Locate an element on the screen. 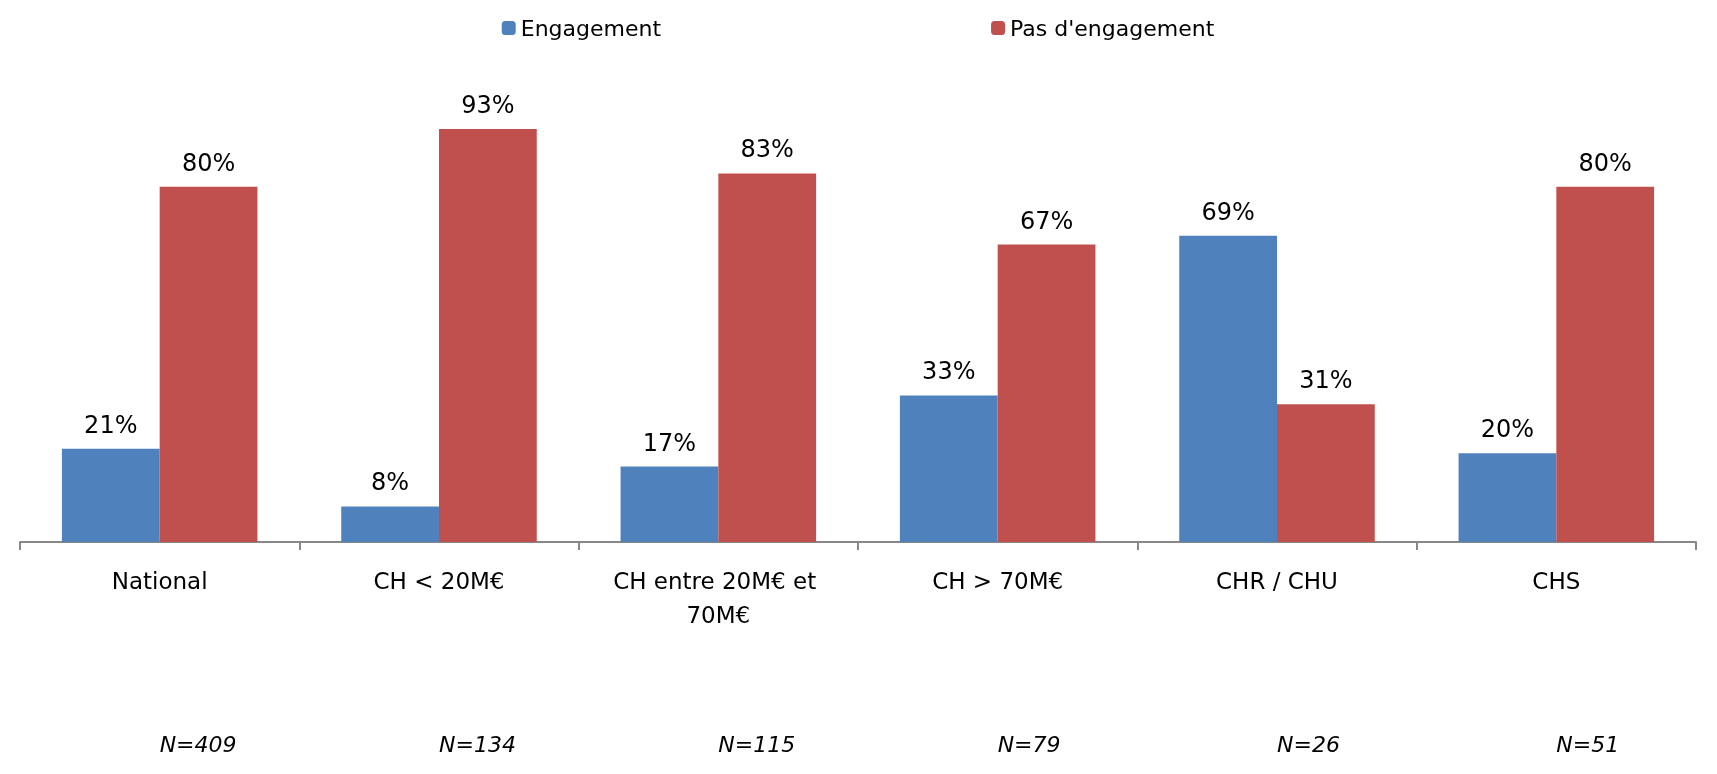  x-tick-label: CHR / CHU is located at coordinates (1277, 581).